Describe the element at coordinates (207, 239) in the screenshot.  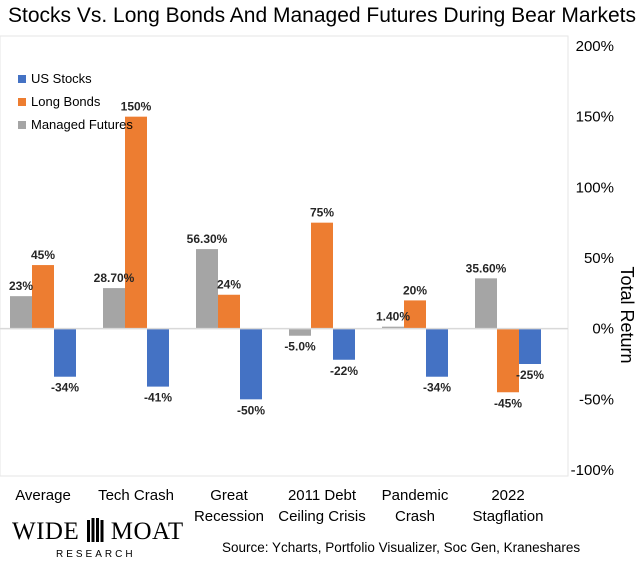
I see `data-label-managed-futures-2: 56.30%` at that location.